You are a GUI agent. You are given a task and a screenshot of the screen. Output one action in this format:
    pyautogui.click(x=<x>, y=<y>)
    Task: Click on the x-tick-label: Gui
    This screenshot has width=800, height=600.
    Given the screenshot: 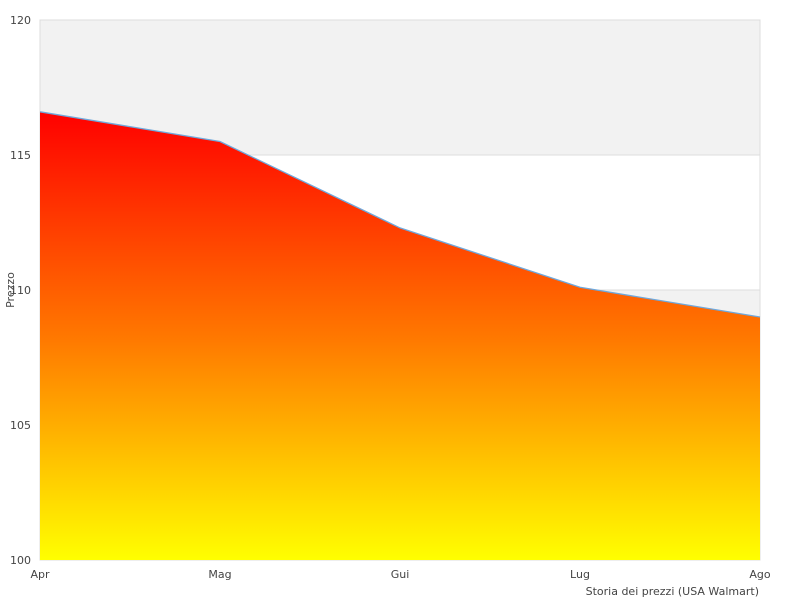 What is the action you would take?
    pyautogui.click(x=400, y=574)
    